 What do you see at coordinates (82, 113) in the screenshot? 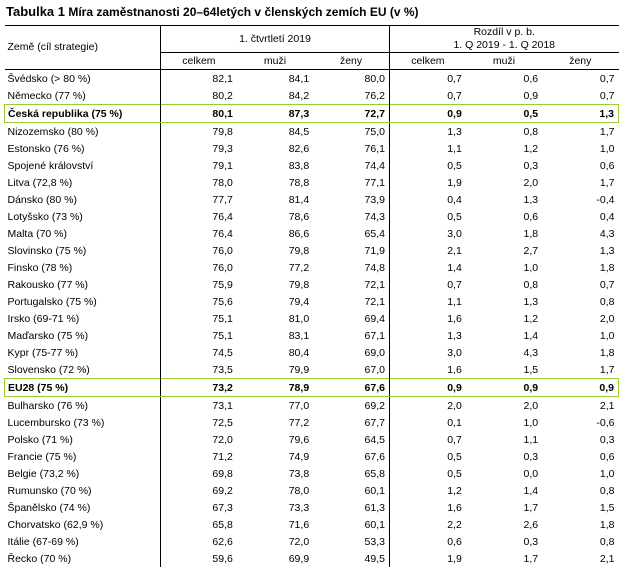
I see `country-name: Česká republika (75 %)` at bounding box center [82, 113].